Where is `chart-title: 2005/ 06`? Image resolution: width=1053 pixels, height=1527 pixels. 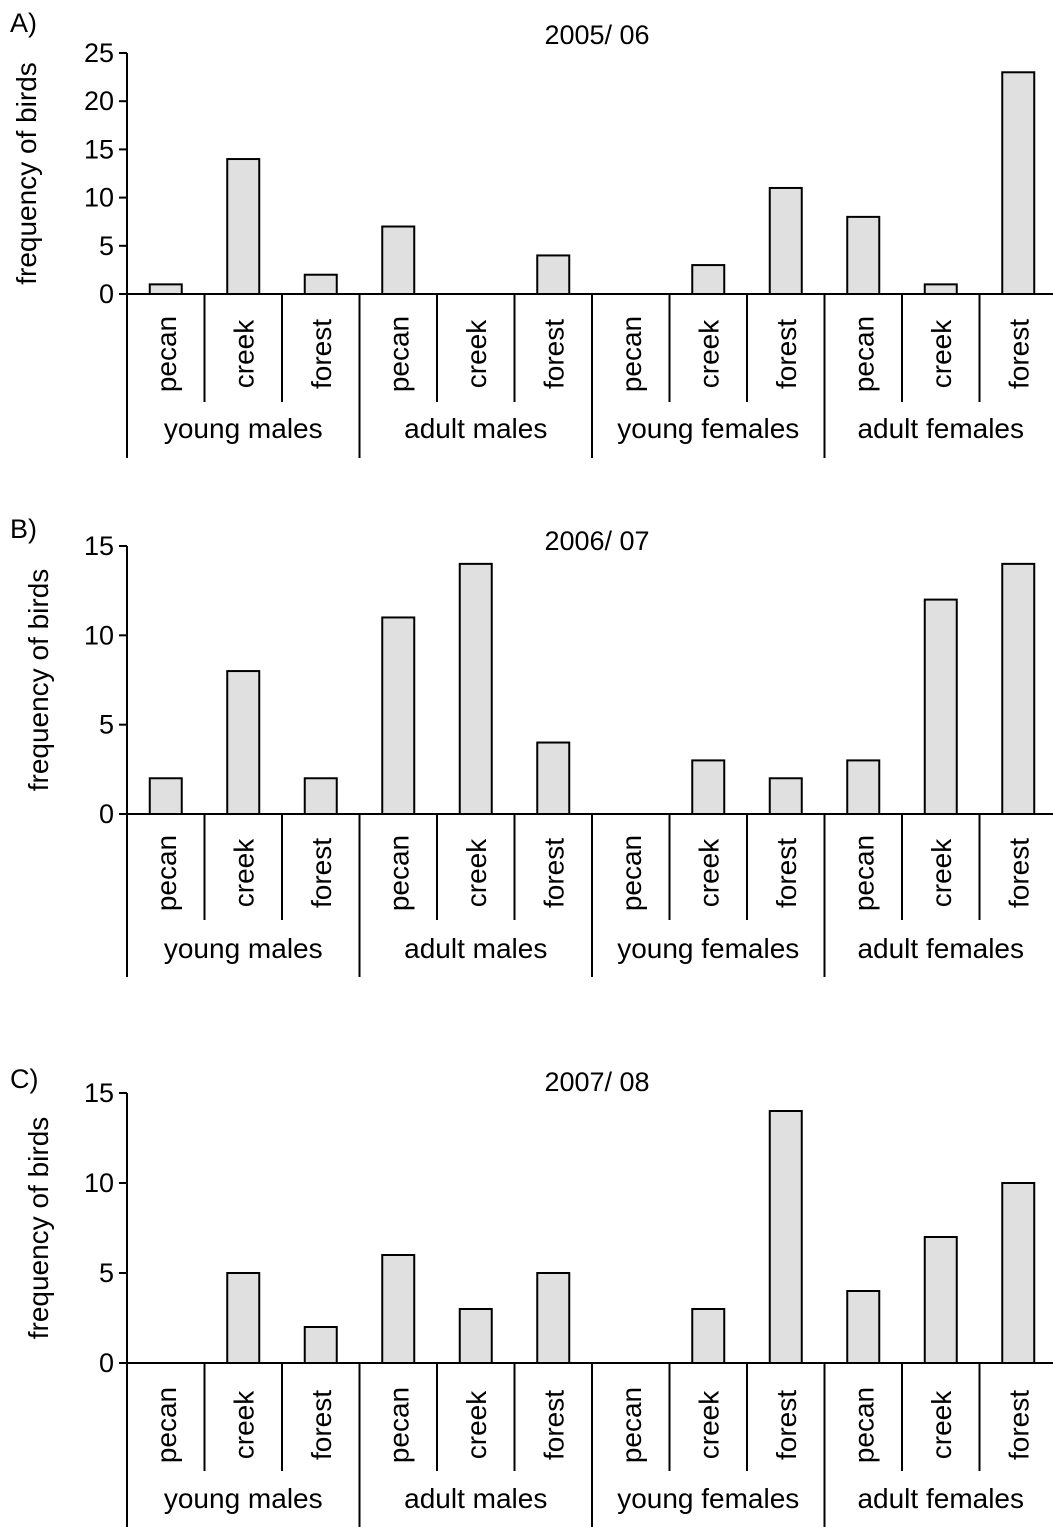
chart-title: 2005/ 06 is located at coordinates (596, 35).